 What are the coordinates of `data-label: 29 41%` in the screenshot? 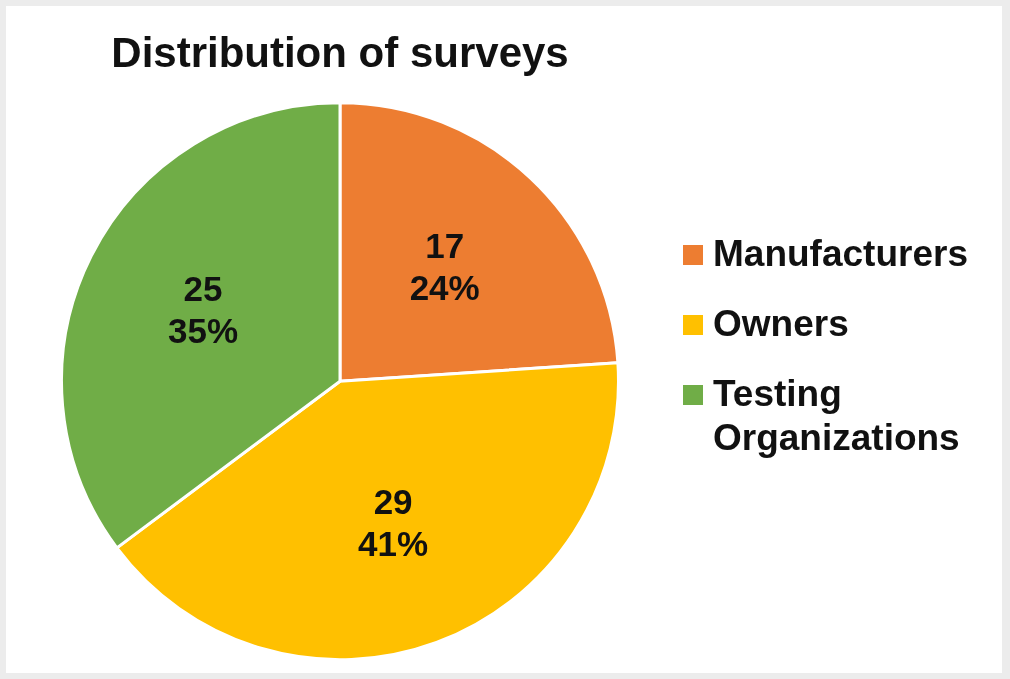 It's located at (393, 522).